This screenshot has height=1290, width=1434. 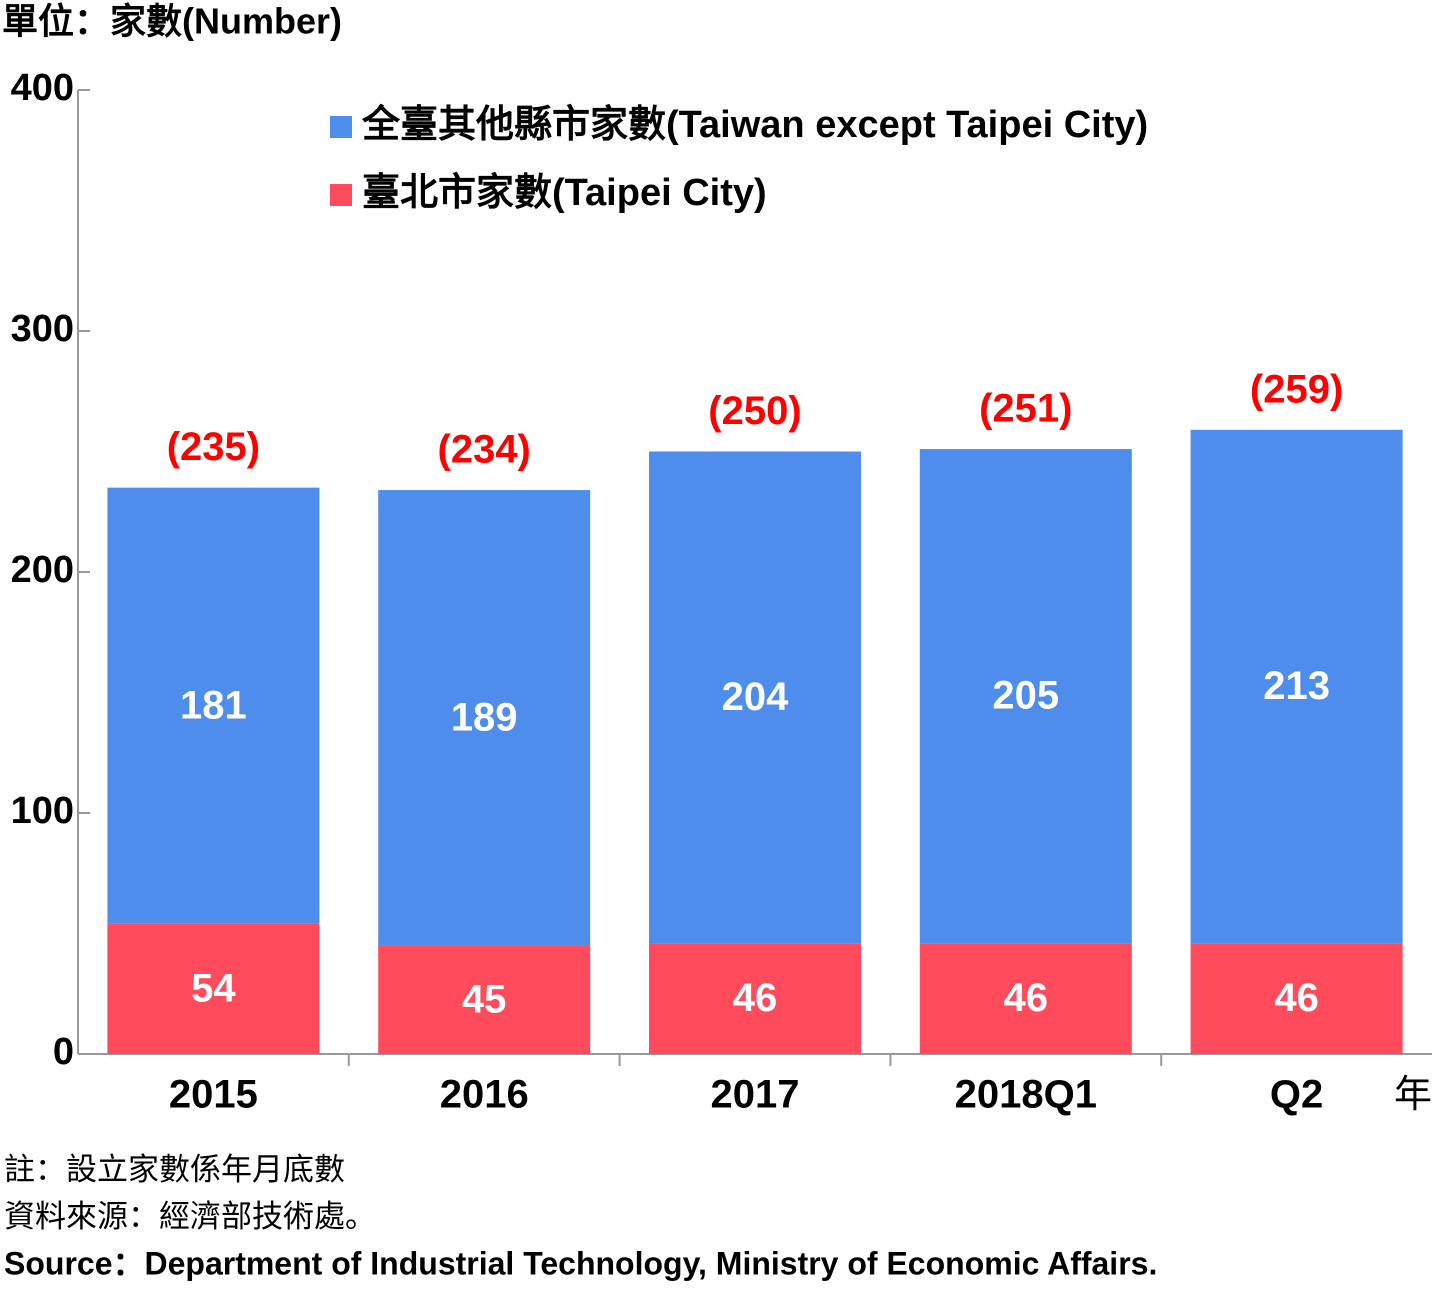 What do you see at coordinates (63, 1052) in the screenshot?
I see `y-tick-label: 0` at bounding box center [63, 1052].